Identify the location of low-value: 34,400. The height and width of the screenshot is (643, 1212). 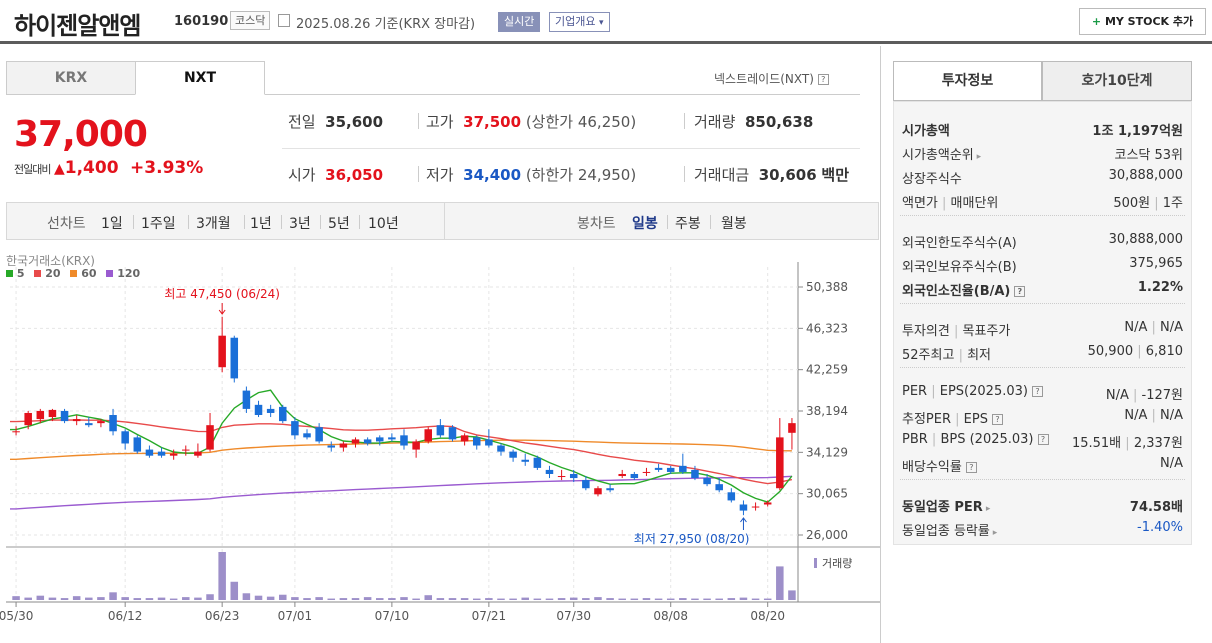
(492, 175).